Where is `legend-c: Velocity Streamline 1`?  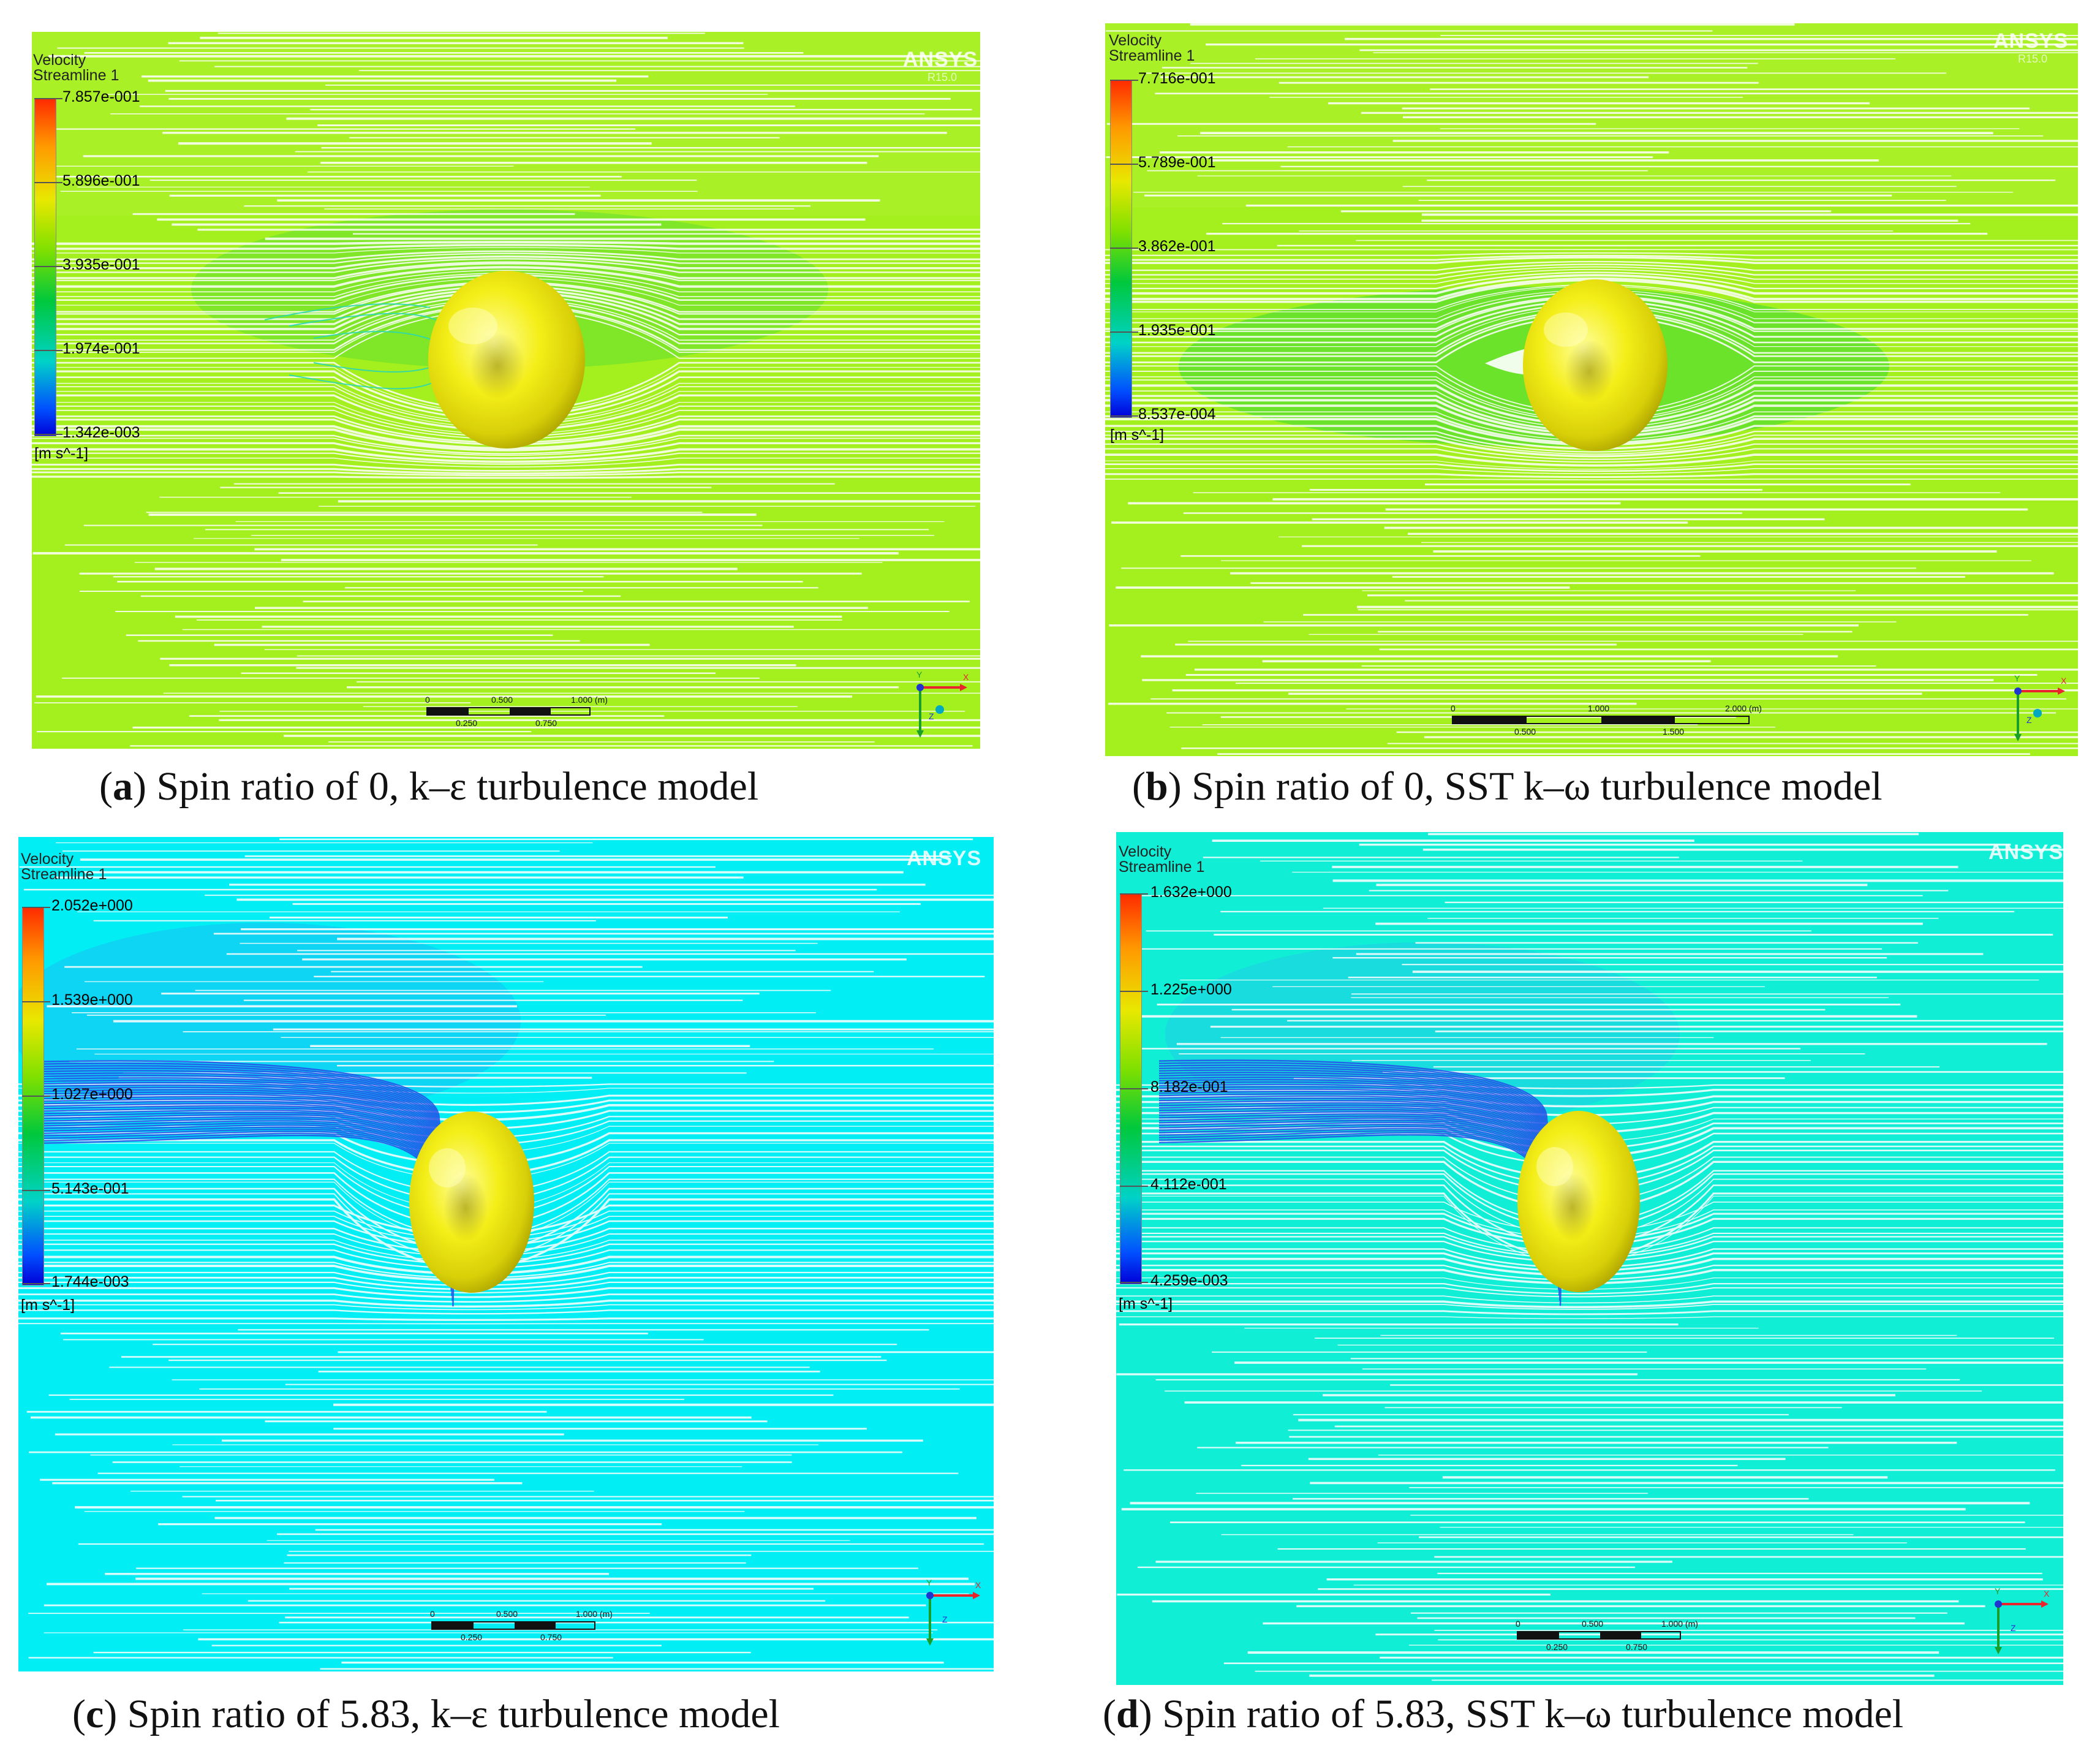
legend-c: Velocity Streamline 1 is located at coordinates (64, 866).